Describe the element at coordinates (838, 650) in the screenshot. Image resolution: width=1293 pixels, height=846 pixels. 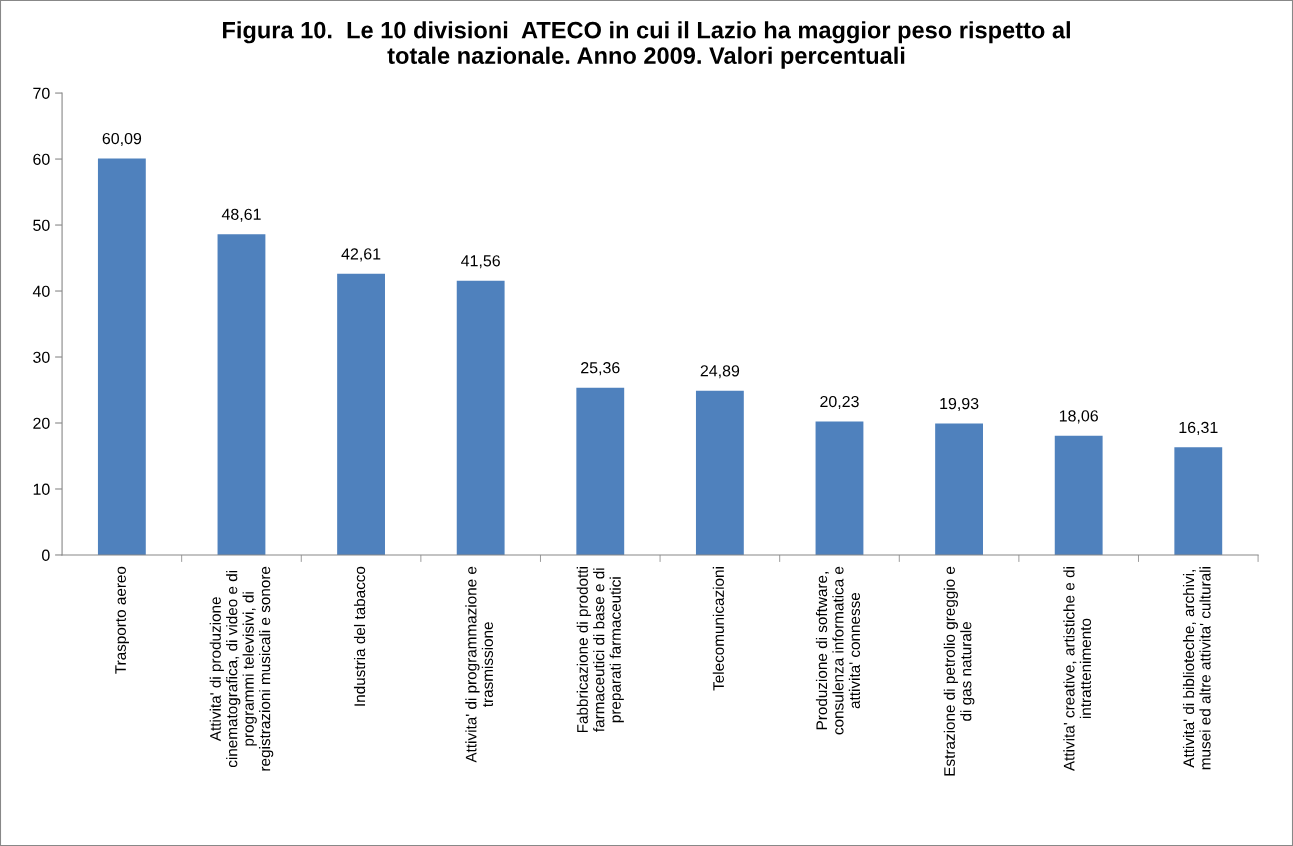
I see `x-tick-label: Produzione di software, consulenza informatica e attivita' connesse` at that location.